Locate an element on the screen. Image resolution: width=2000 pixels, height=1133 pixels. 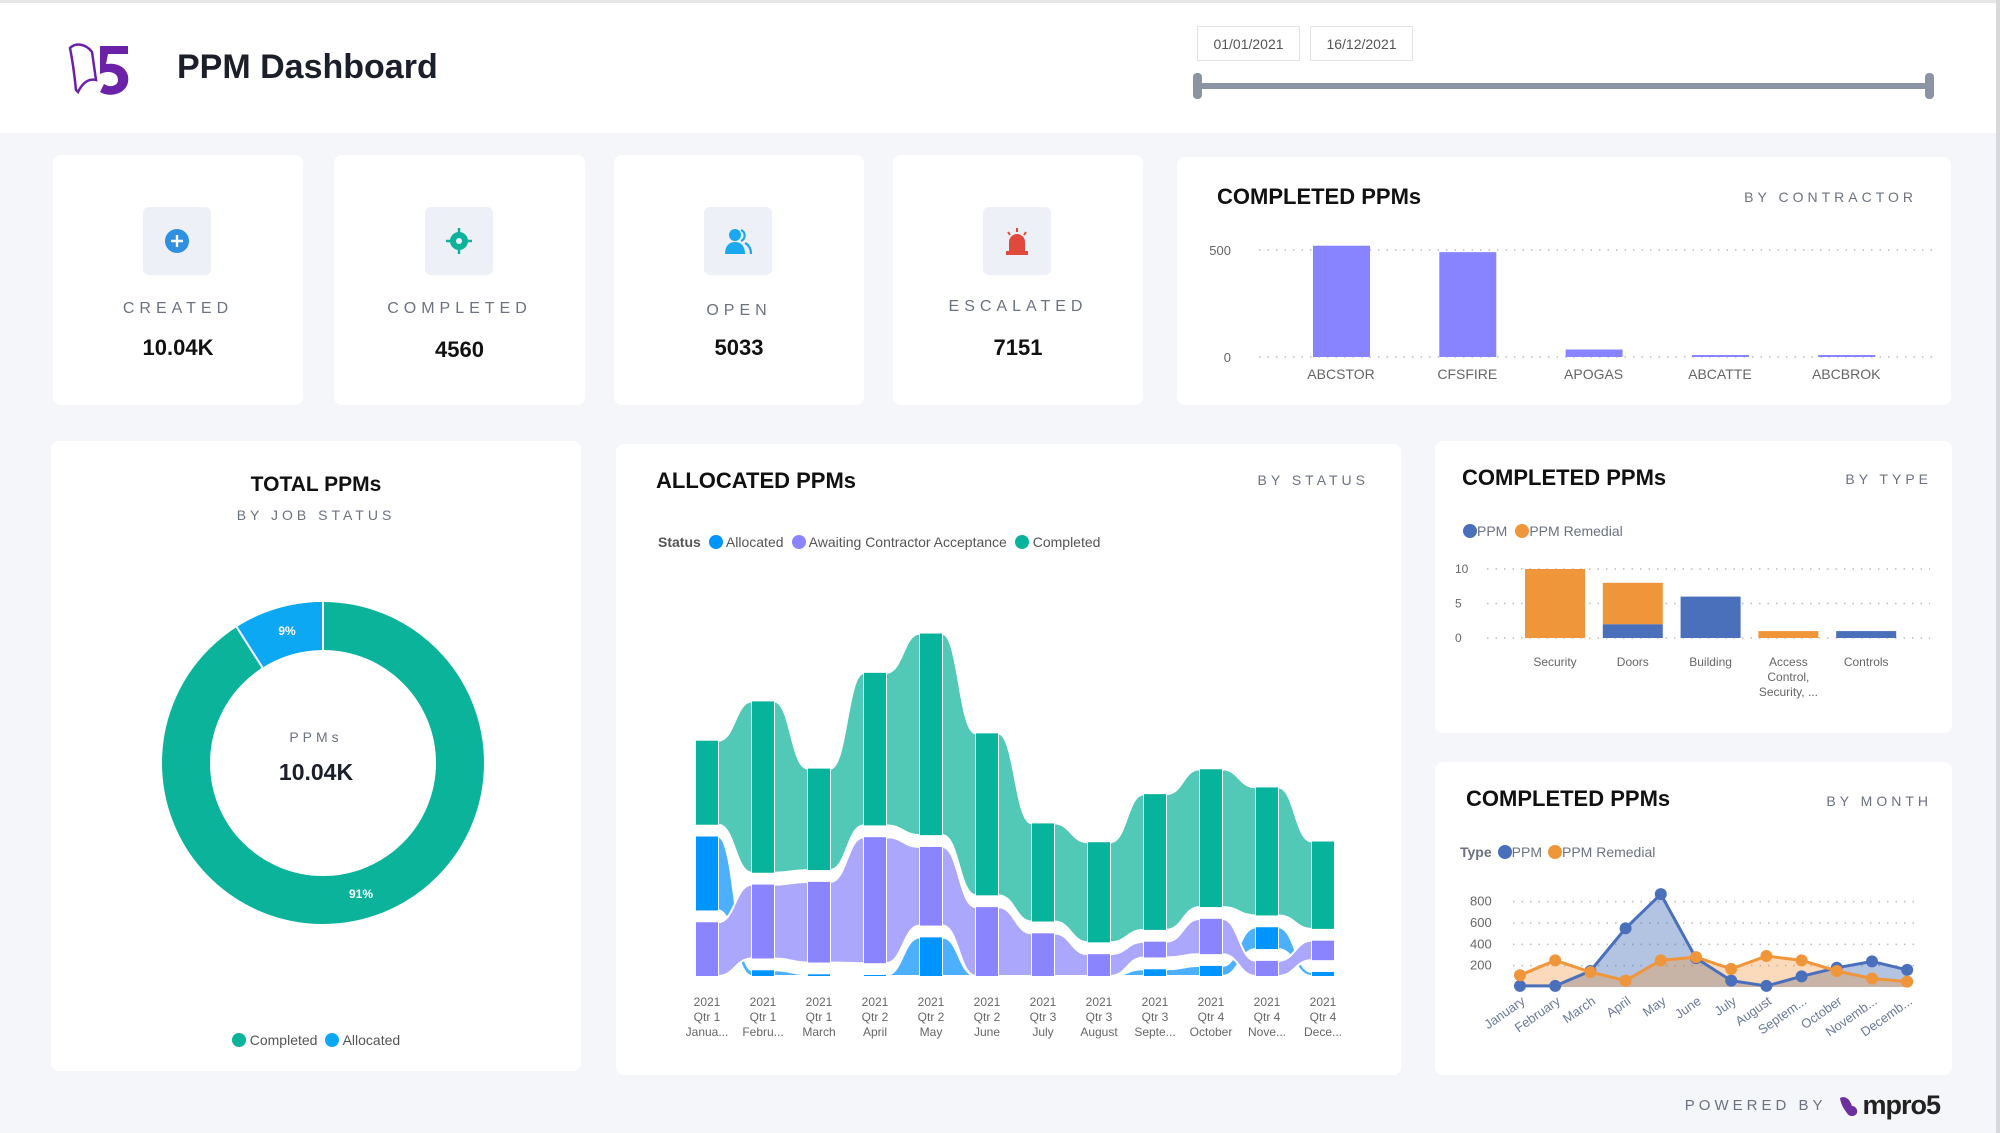
y-tick-label: 800 is located at coordinates (1481, 901).